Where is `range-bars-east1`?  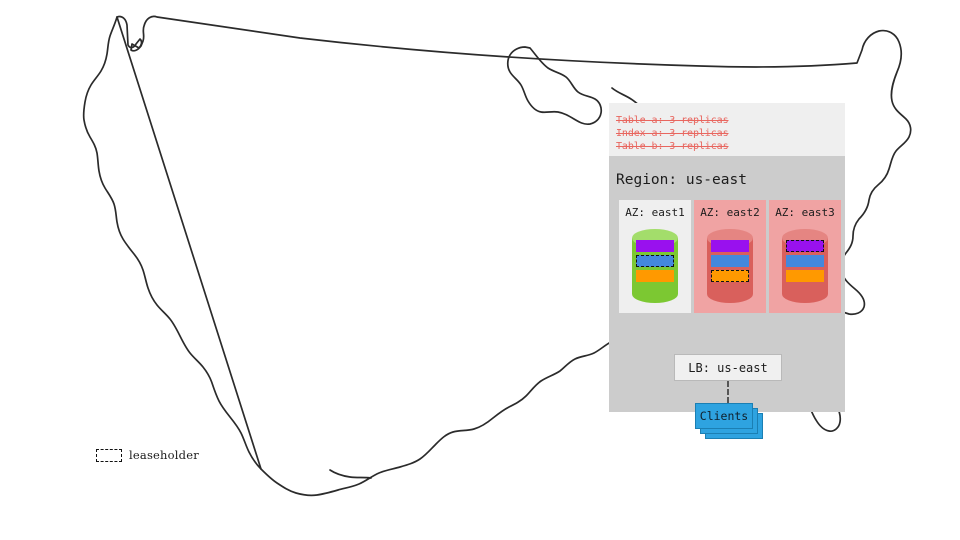 range-bars-east1 is located at coordinates (655, 261).